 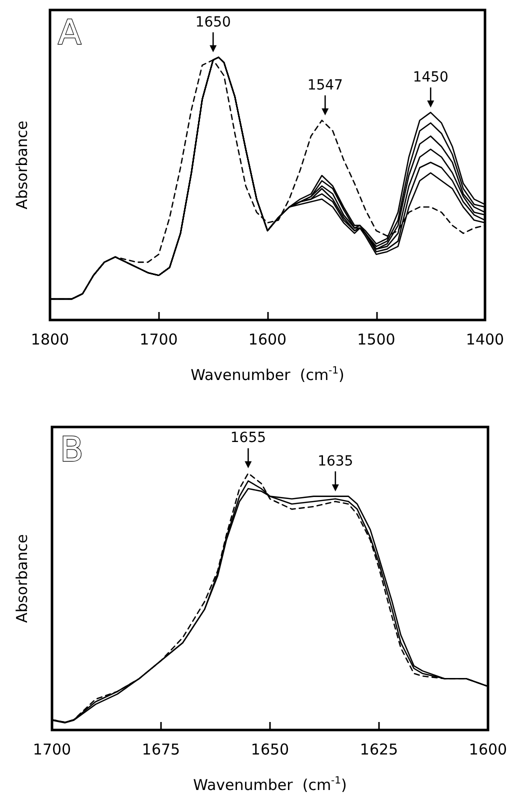 I want to click on x-tick-label: 1675, so click(x=161, y=749).